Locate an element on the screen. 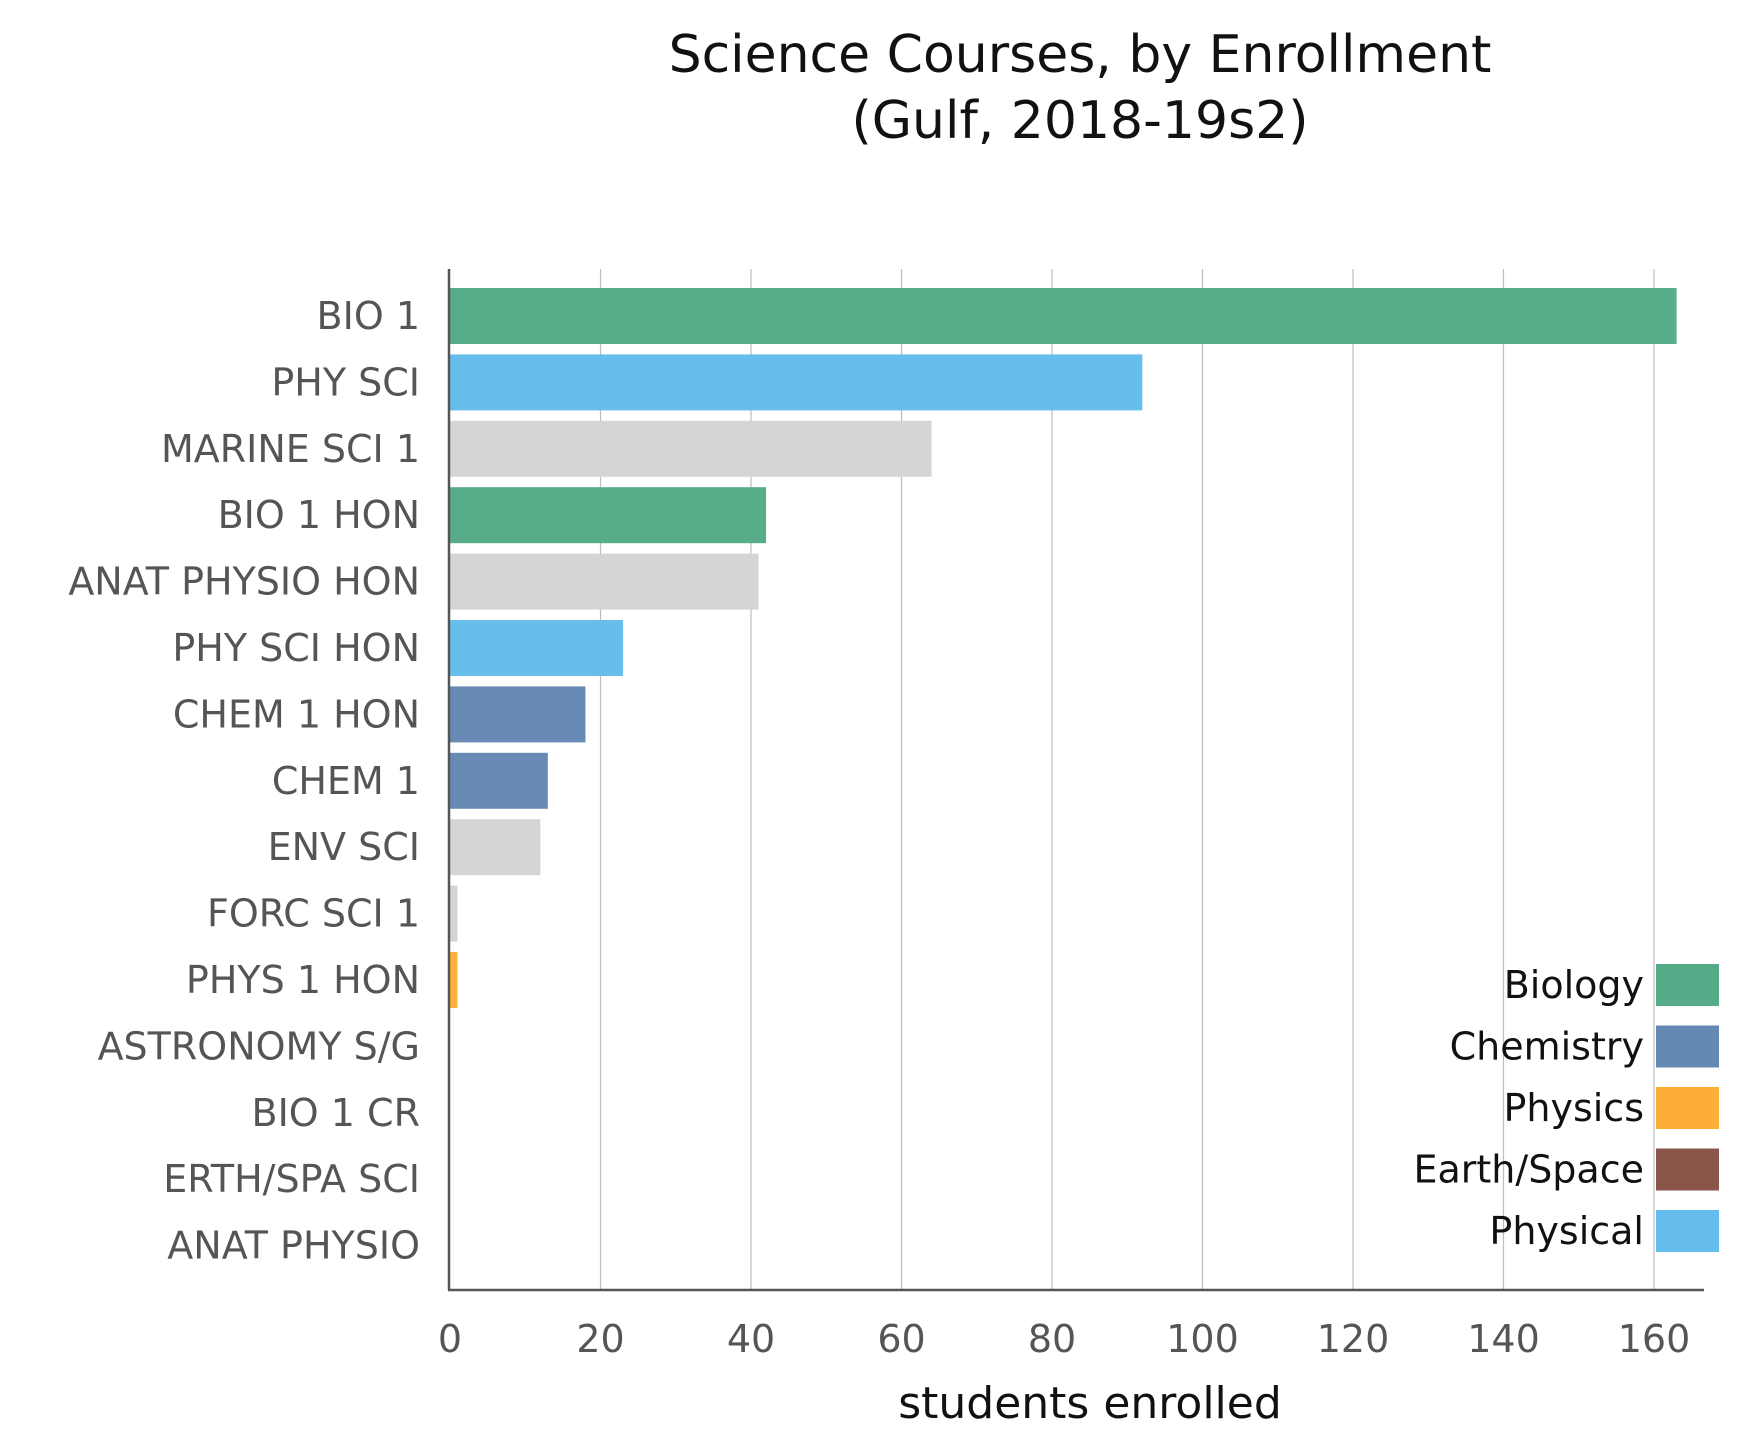 This screenshot has height=1448, width=1760. category-label: ANAT PHYSIO is located at coordinates (293, 1246).